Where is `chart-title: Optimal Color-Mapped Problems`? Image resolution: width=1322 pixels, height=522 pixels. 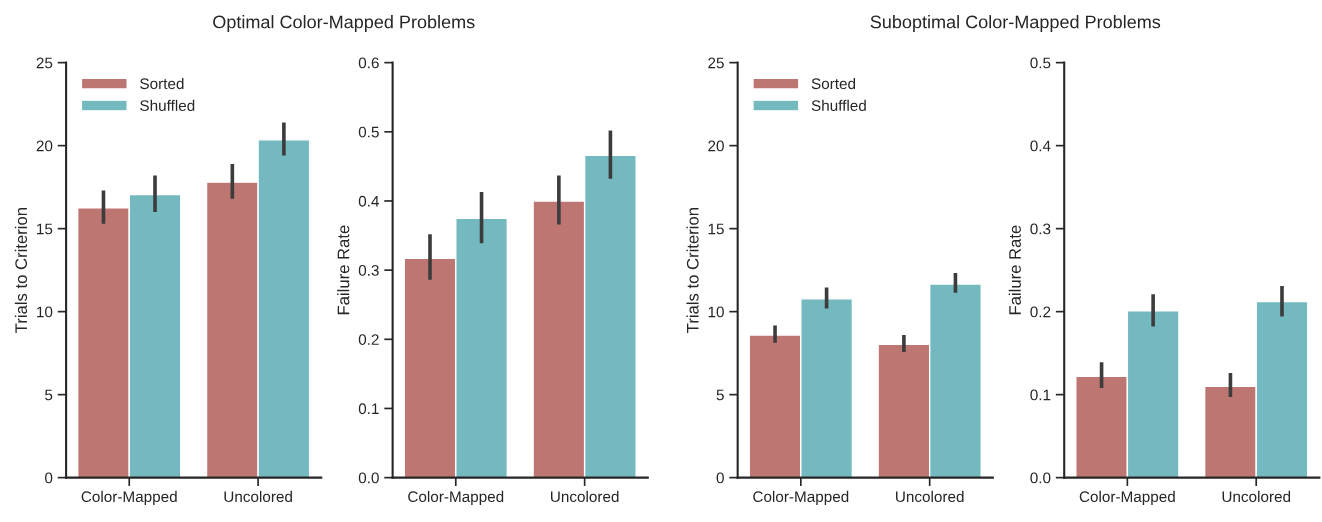 chart-title: Optimal Color-Mapped Problems is located at coordinates (344, 23).